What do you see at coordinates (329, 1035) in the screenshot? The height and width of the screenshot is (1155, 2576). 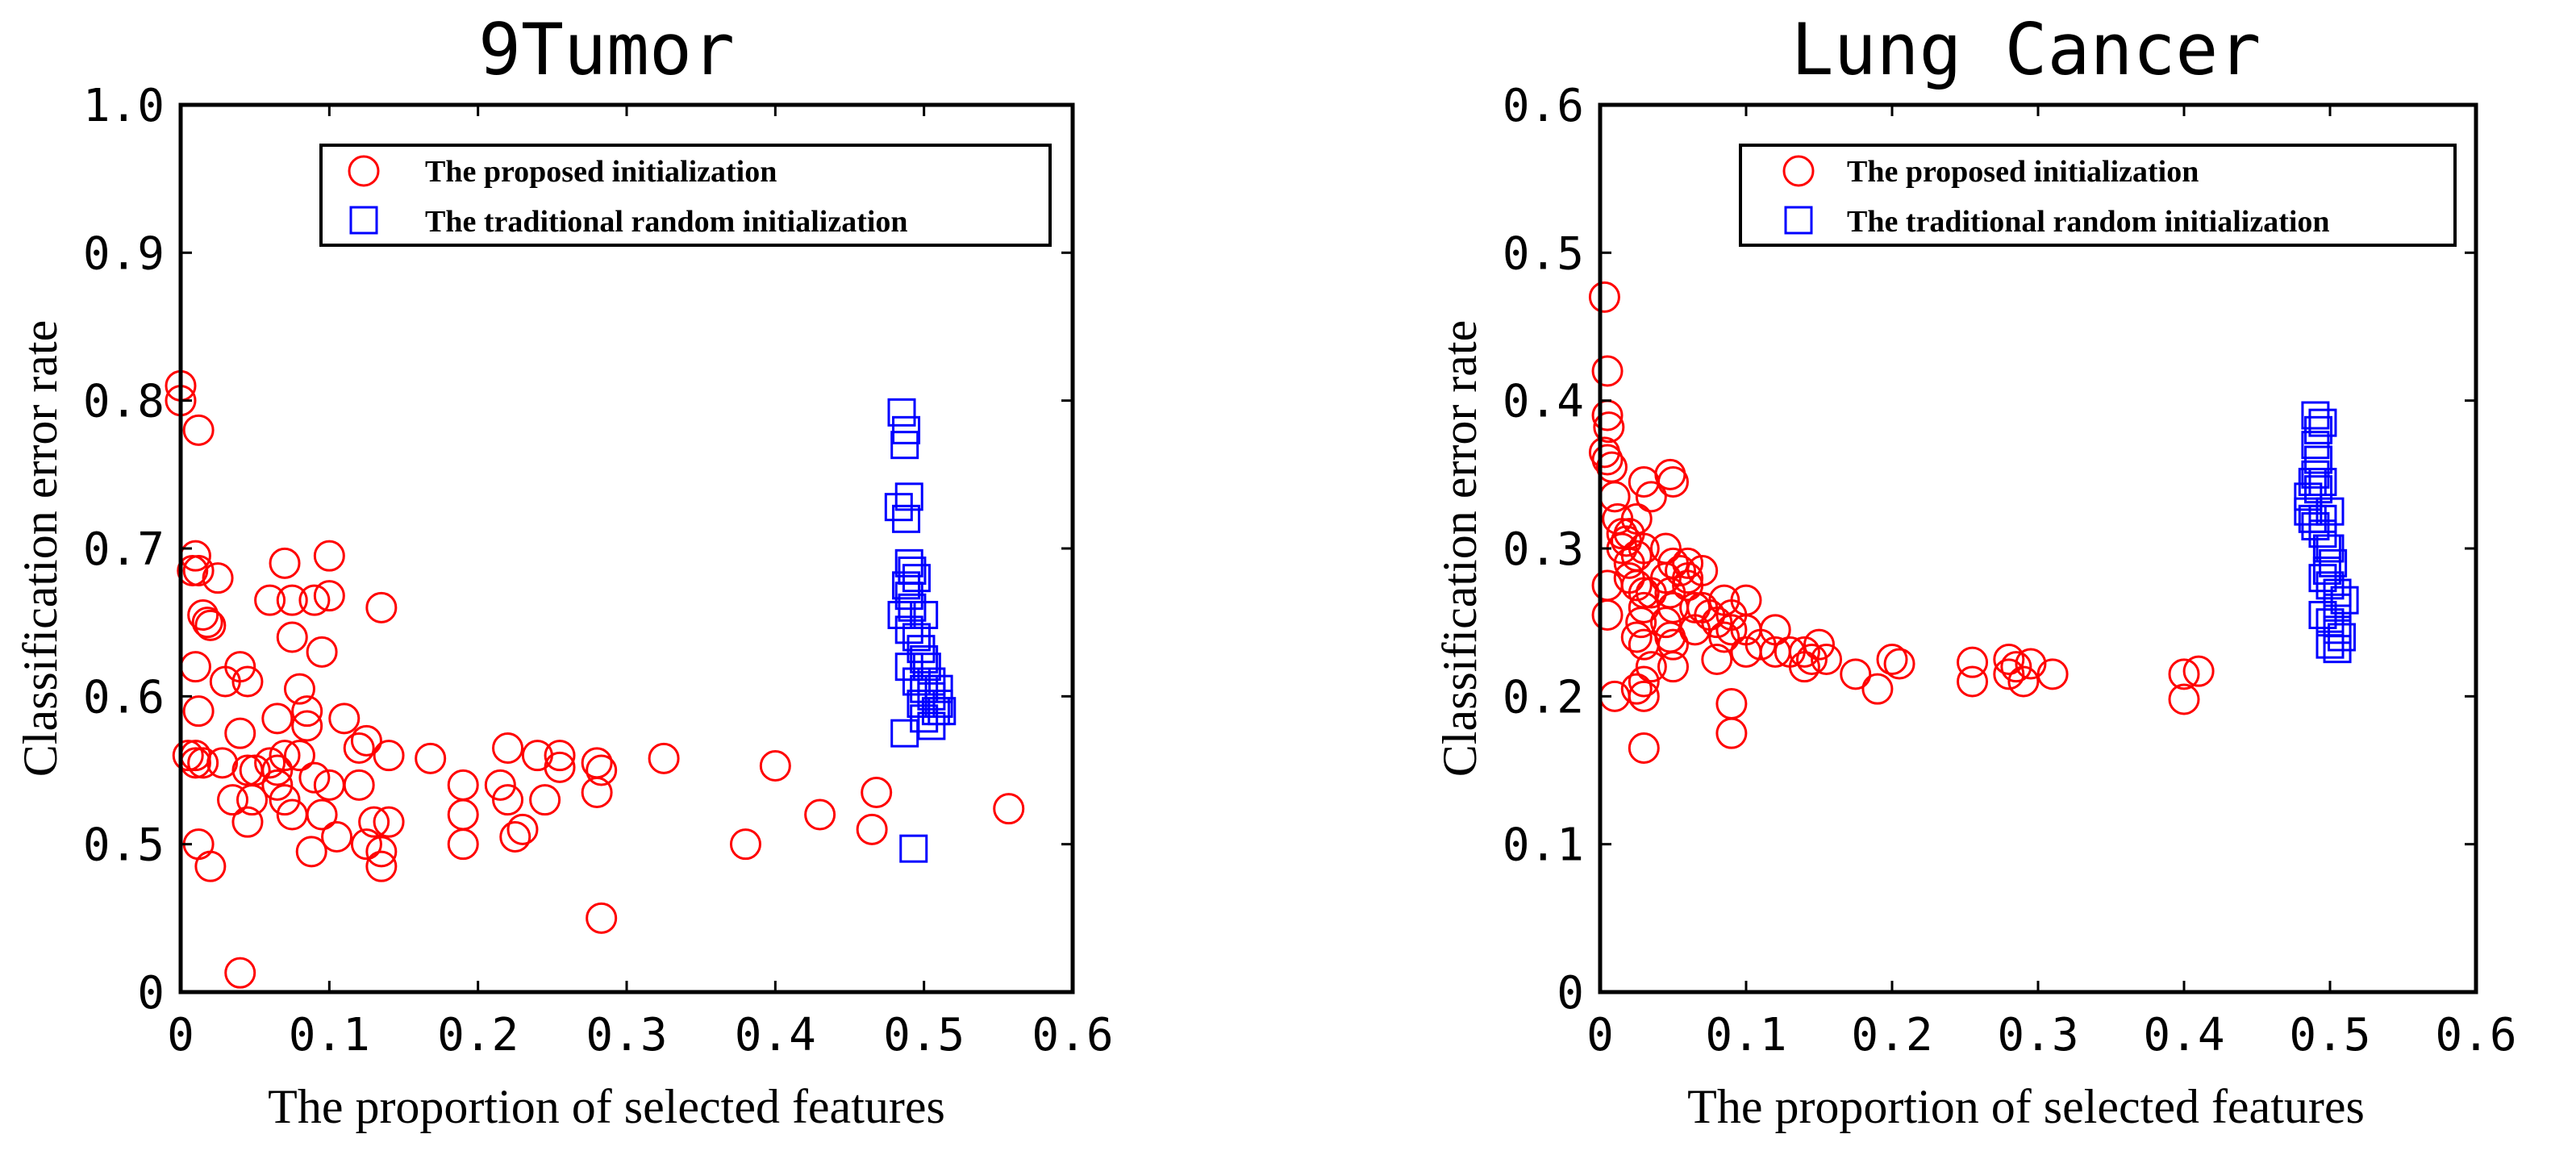 I see `x-tick-label: 0.1` at bounding box center [329, 1035].